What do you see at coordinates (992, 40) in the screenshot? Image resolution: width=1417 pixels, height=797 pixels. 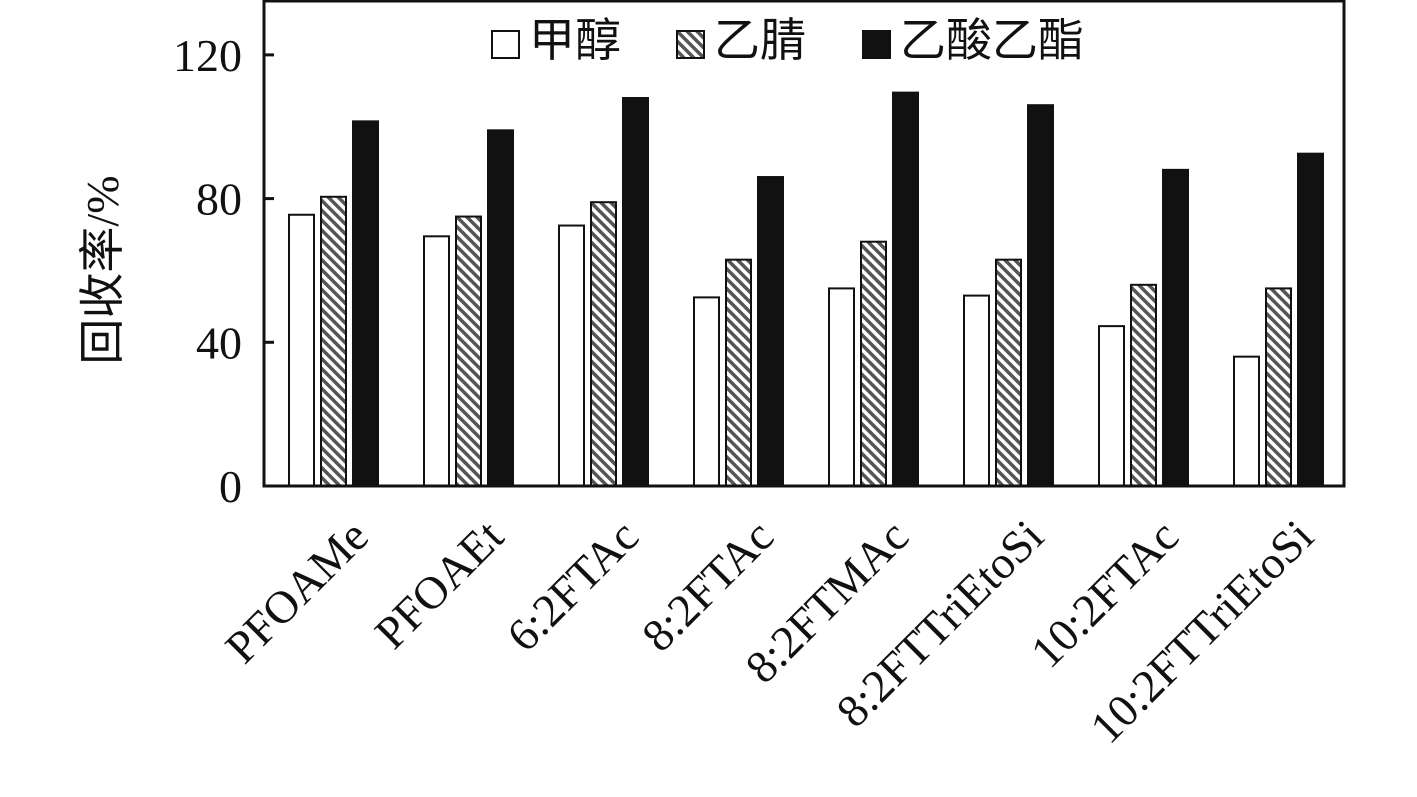 I see `legend-label-black: 乙酸乙酯` at bounding box center [992, 40].